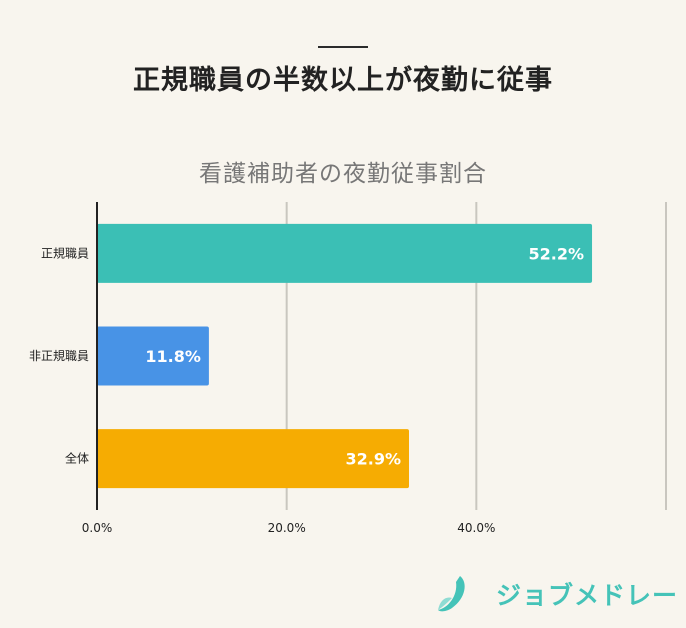 The image size is (686, 628). Describe the element at coordinates (451, 594) in the screenshot. I see `logo-mark-icon` at that location.